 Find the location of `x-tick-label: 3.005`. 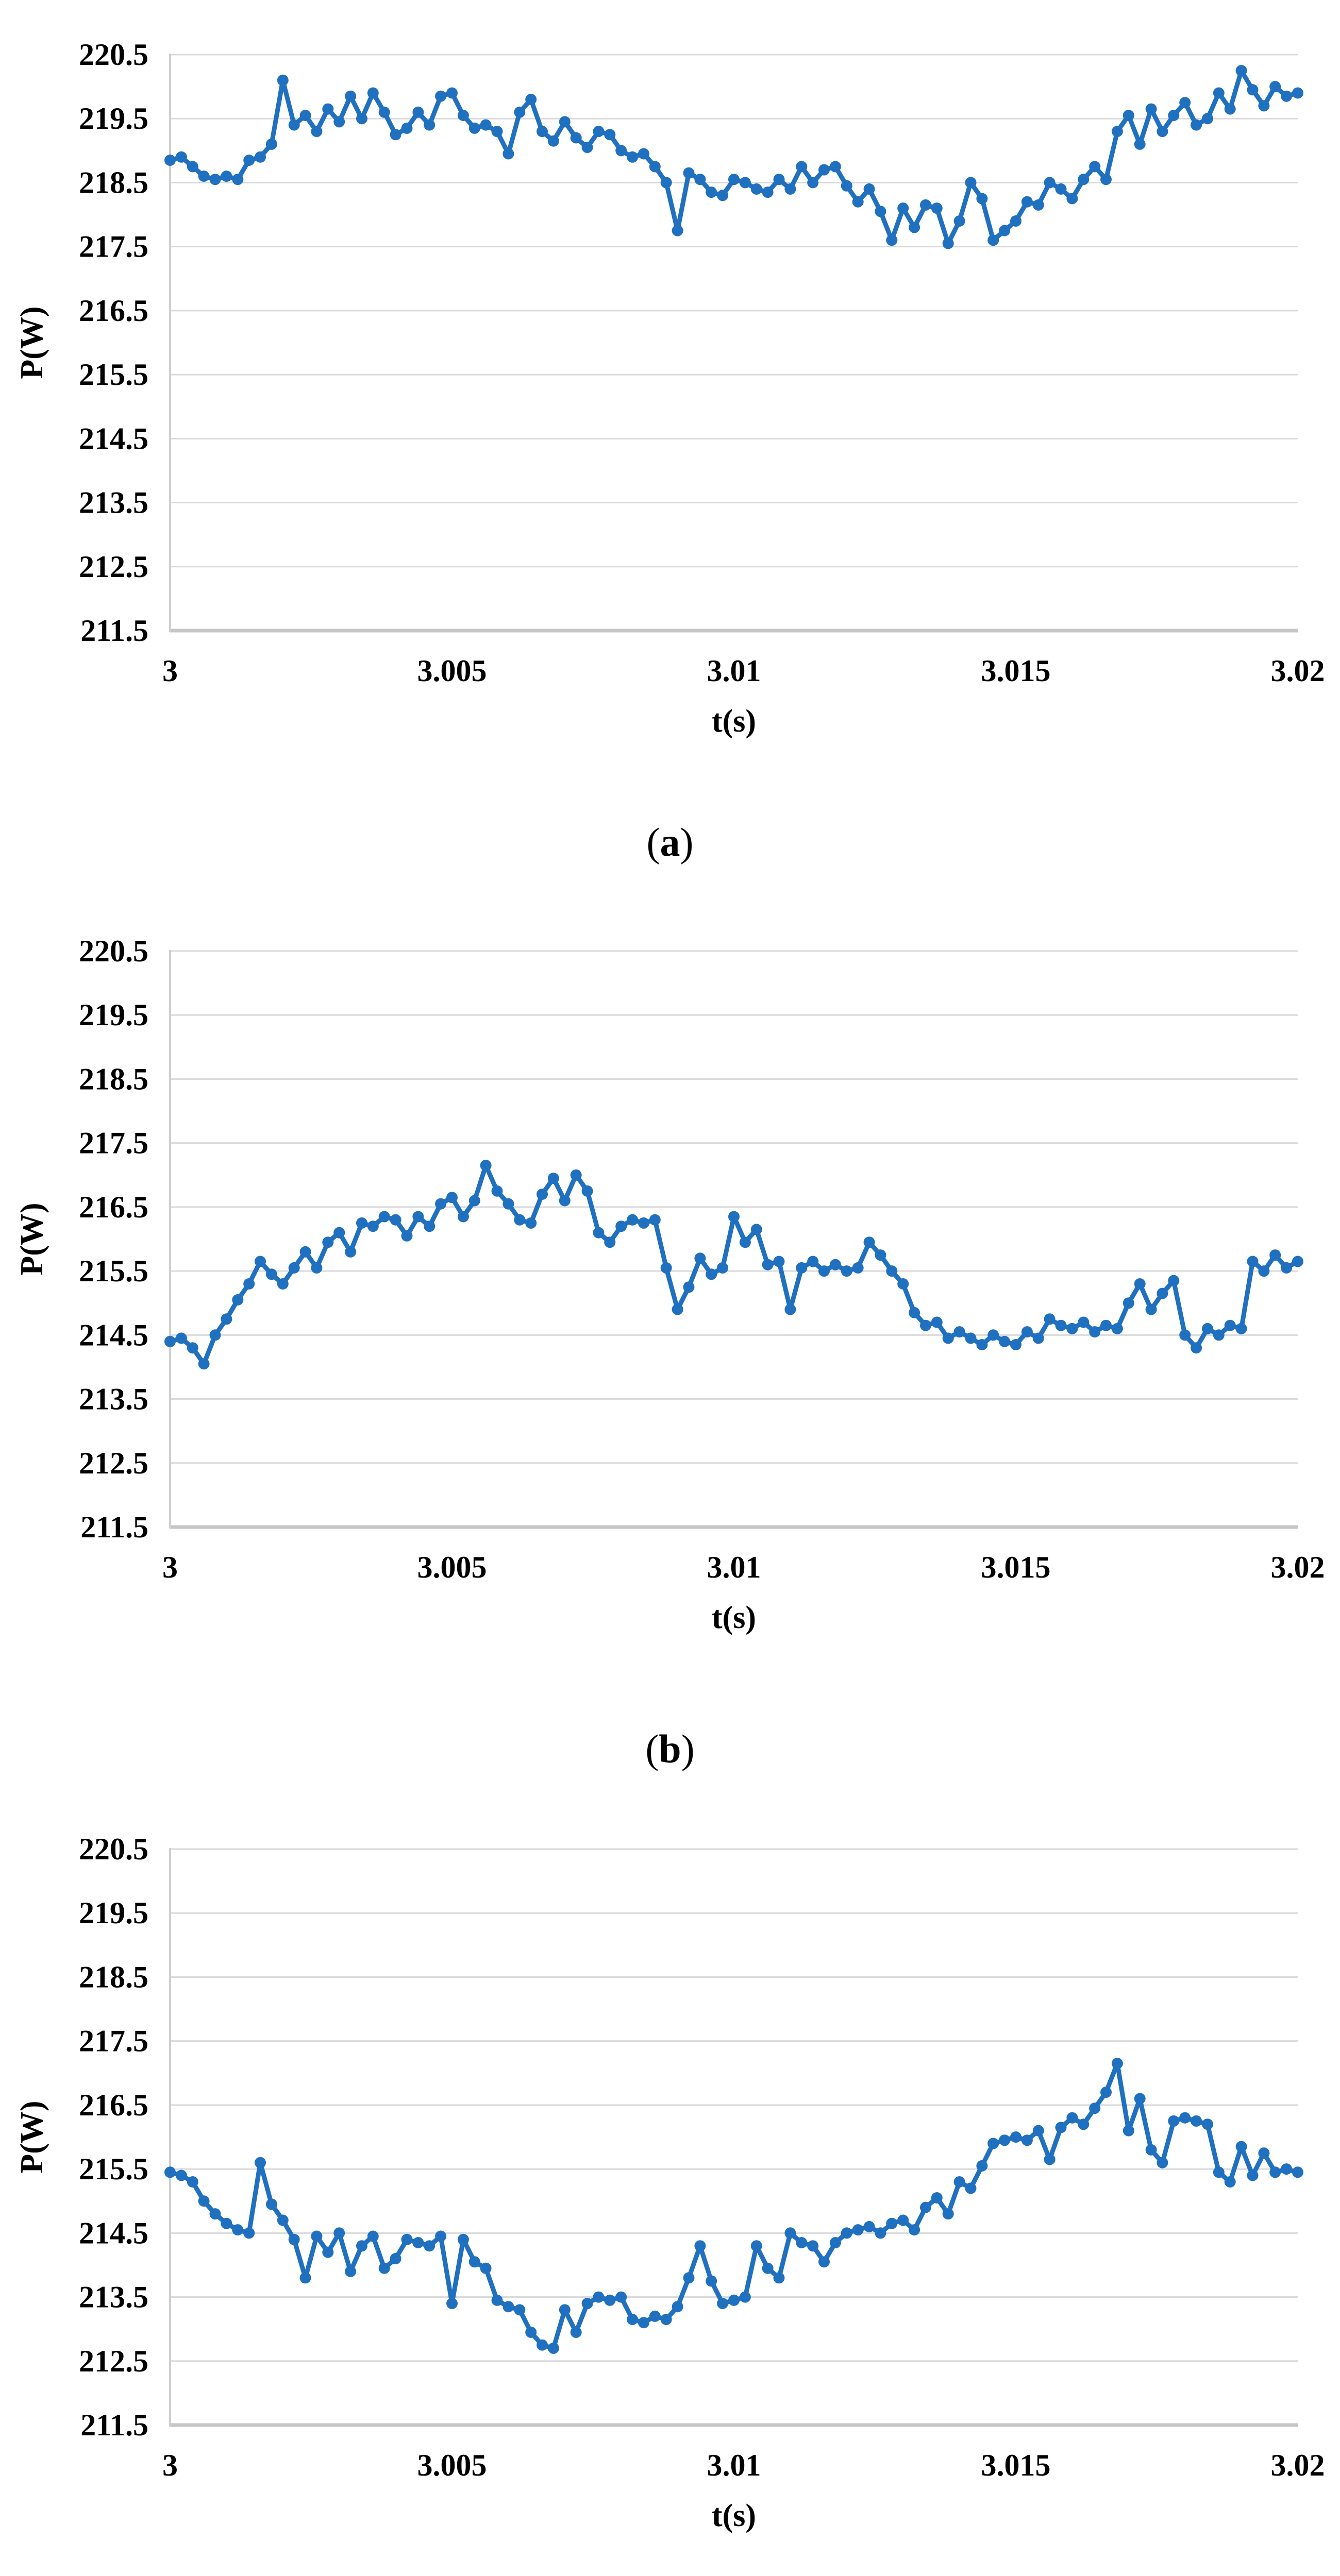

x-tick-label: 3.005 is located at coordinates (452, 671).